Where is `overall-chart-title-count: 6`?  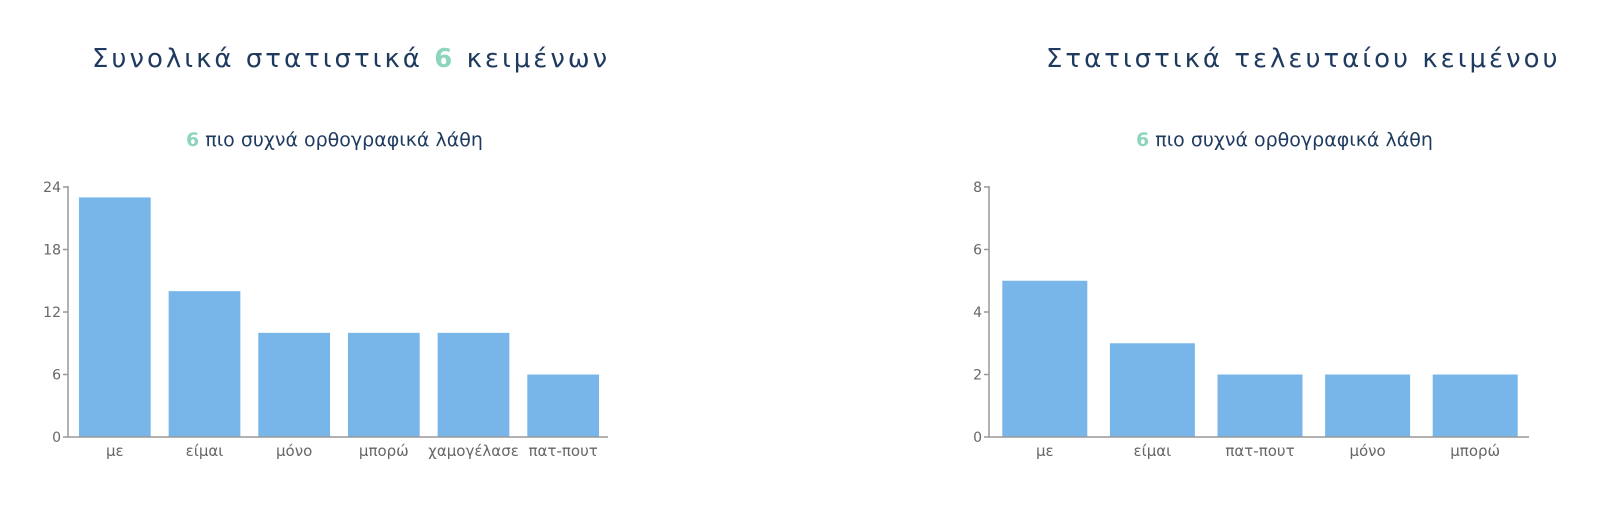 overall-chart-title-count: 6 is located at coordinates (193, 140).